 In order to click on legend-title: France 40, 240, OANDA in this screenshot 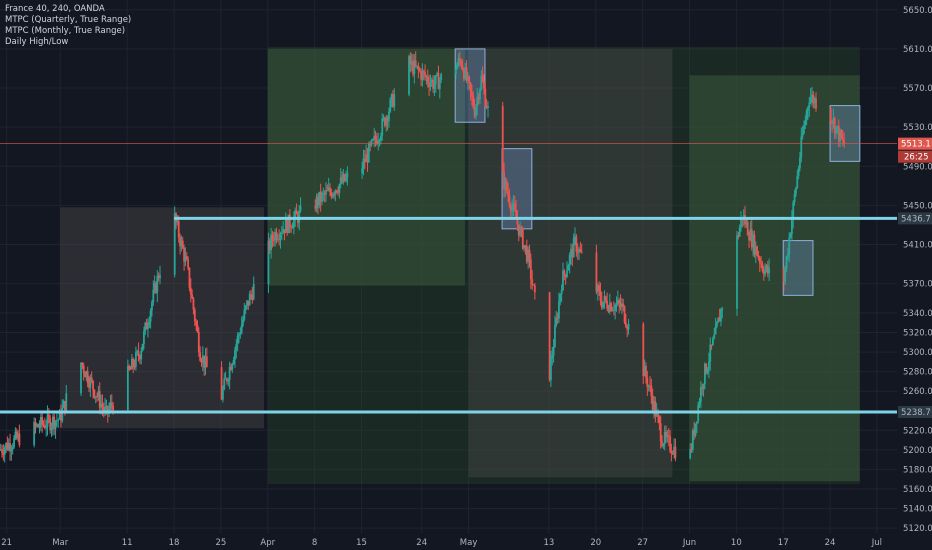, I will do `click(55, 9)`.